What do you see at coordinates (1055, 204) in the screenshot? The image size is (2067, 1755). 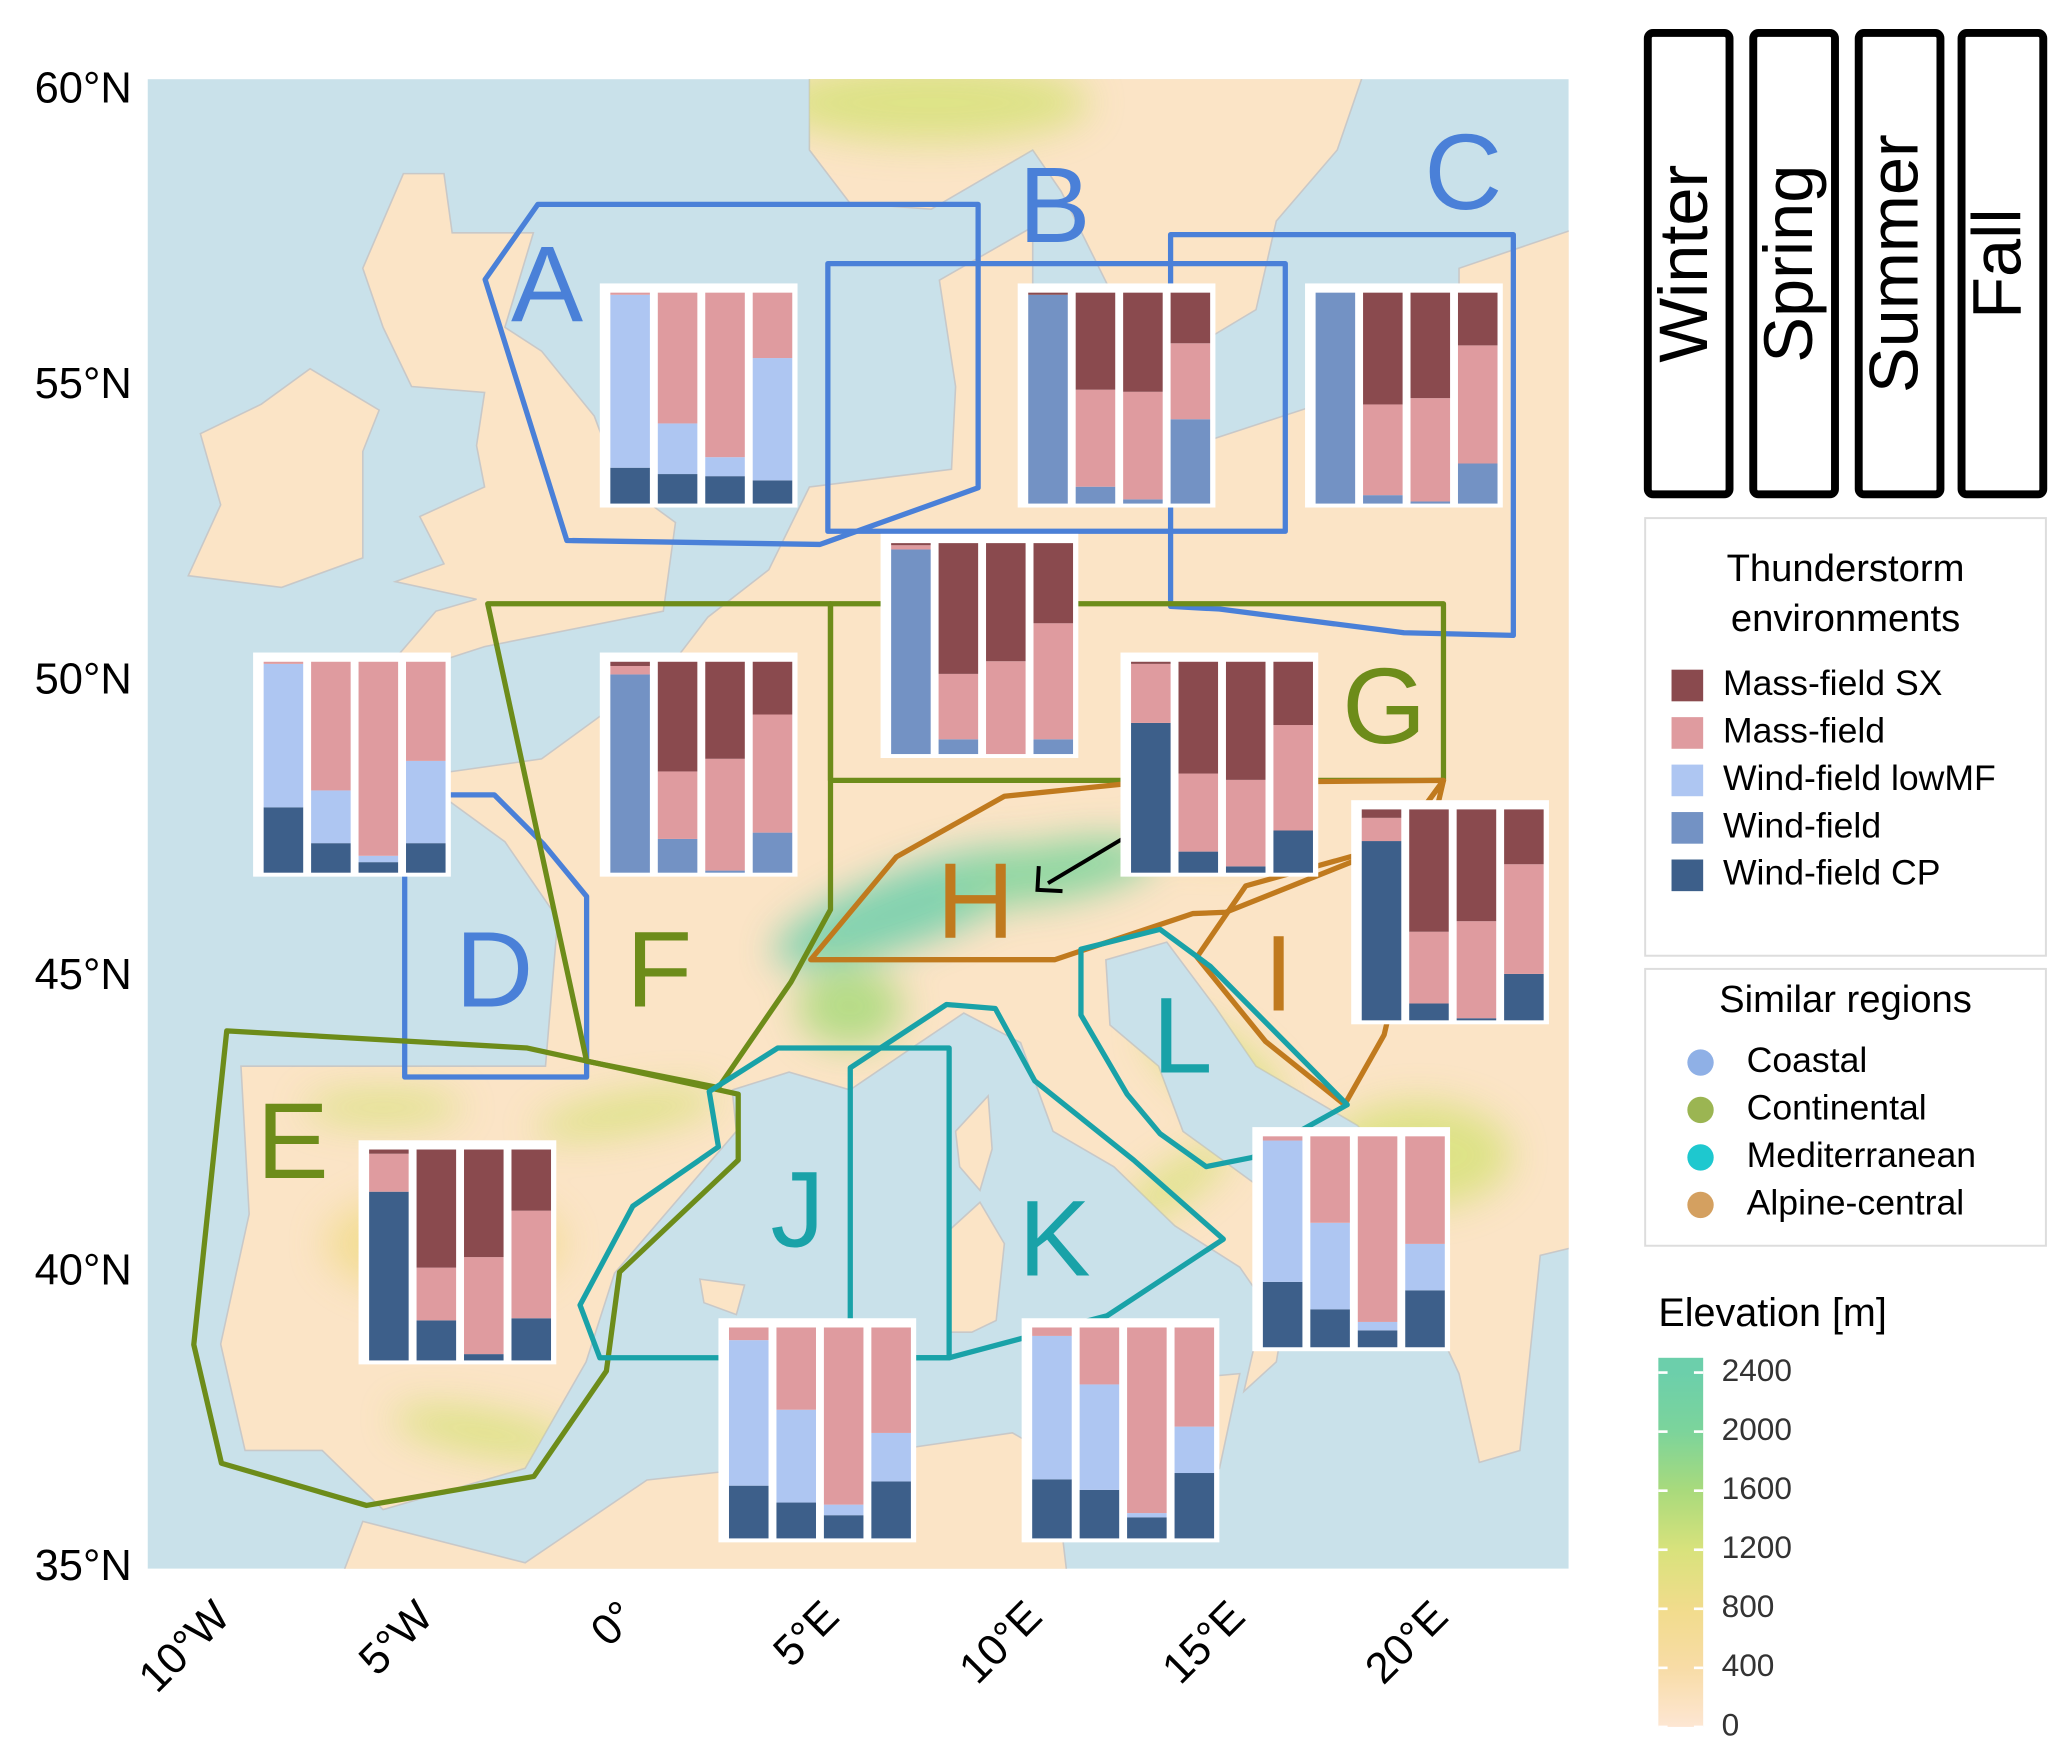 I see `region-label: B` at bounding box center [1055, 204].